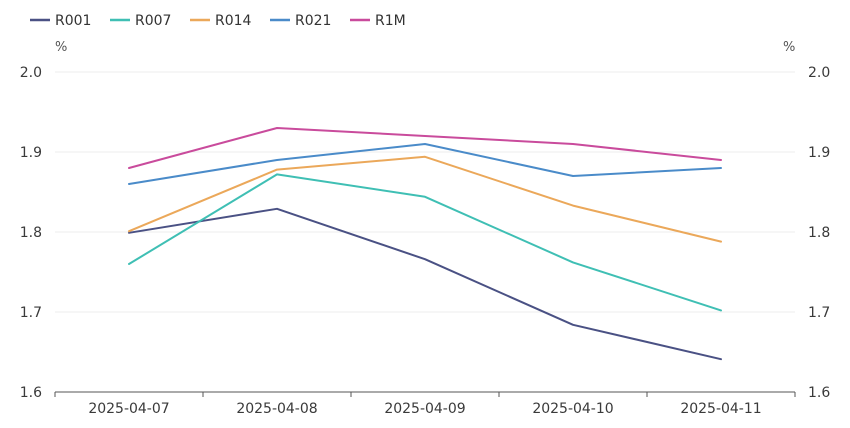 Image resolution: width=850 pixels, height=428 pixels. What do you see at coordinates (31, 393) in the screenshot?
I see `y-tick-label-left: 1.6` at bounding box center [31, 393].